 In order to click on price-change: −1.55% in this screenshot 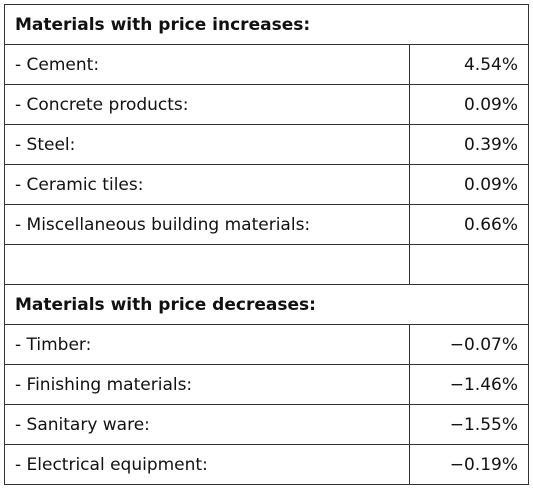, I will do `click(469, 424)`.